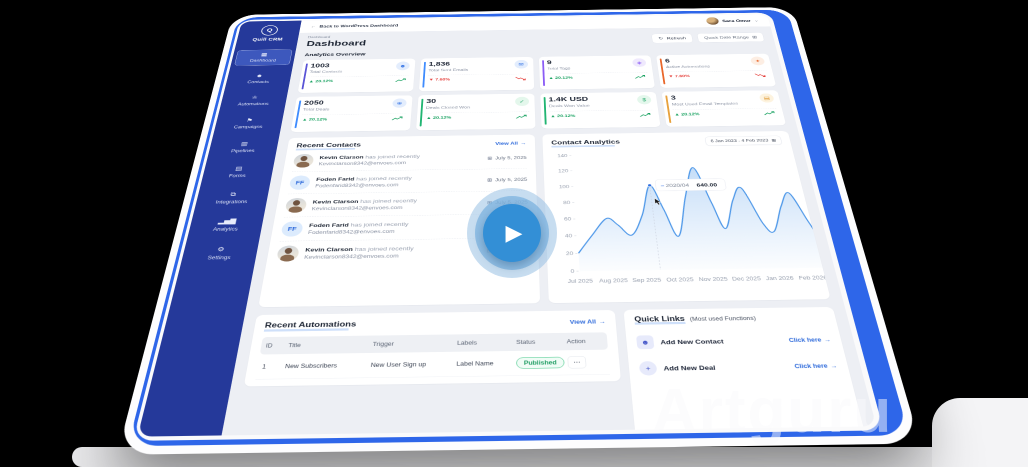 This screenshot has height=467, width=1028. I want to click on campaigns-icon: ⚑, so click(249, 120).